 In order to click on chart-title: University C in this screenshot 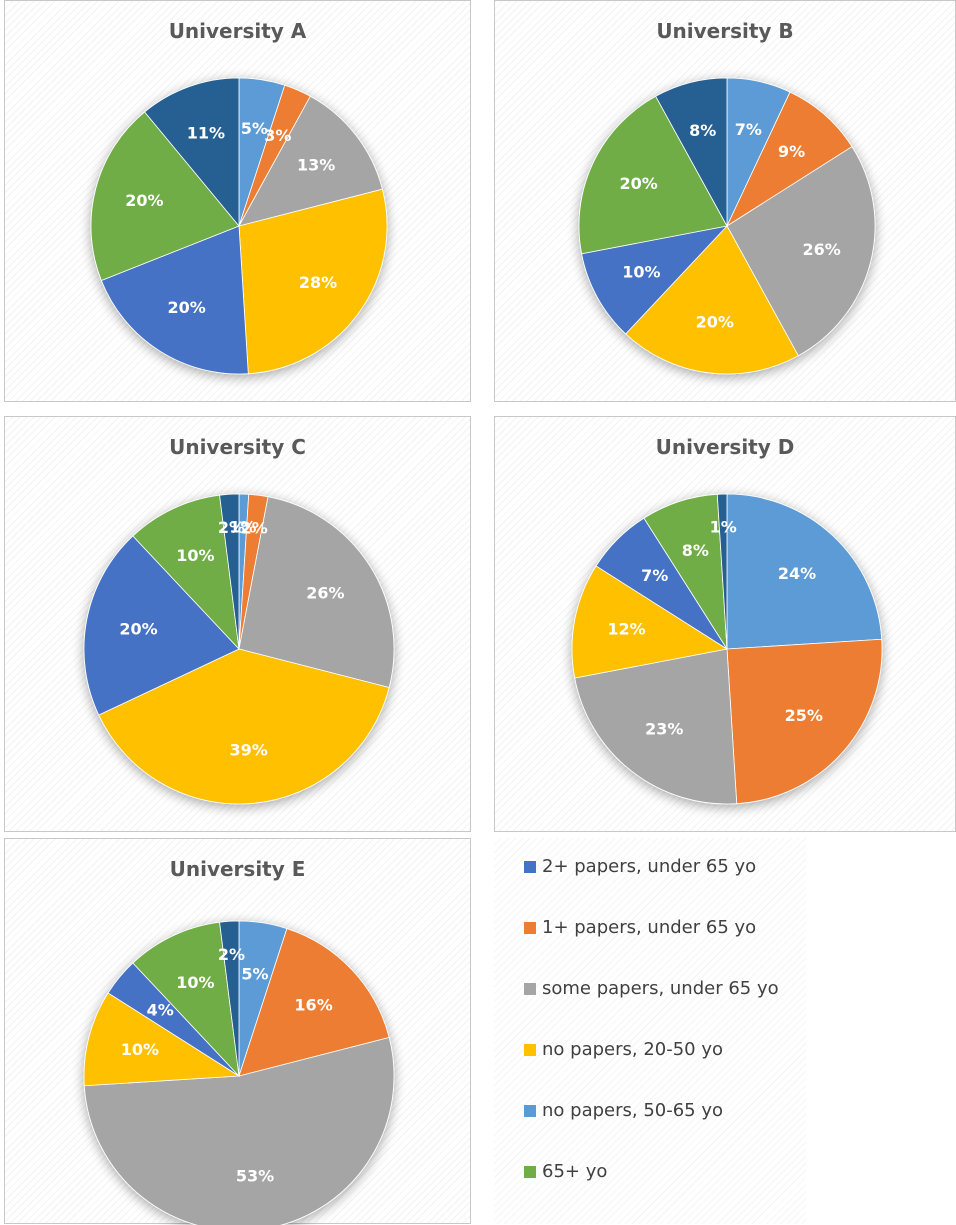, I will do `click(237, 447)`.